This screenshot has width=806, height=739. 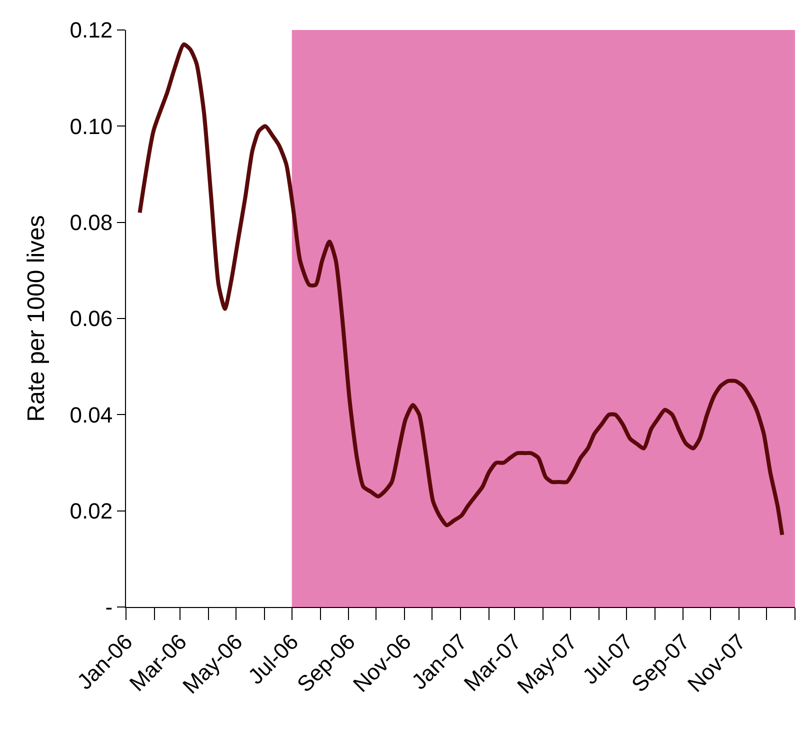 I want to click on y-tick-label: 0.08, so click(x=91, y=223).